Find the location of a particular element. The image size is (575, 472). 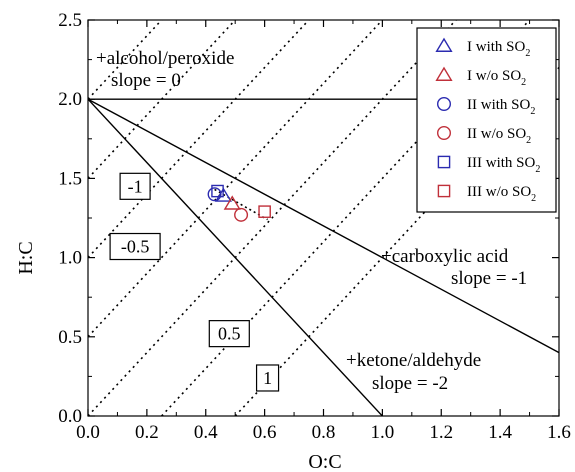

y-axis-label: H:C is located at coordinates (26, 257).